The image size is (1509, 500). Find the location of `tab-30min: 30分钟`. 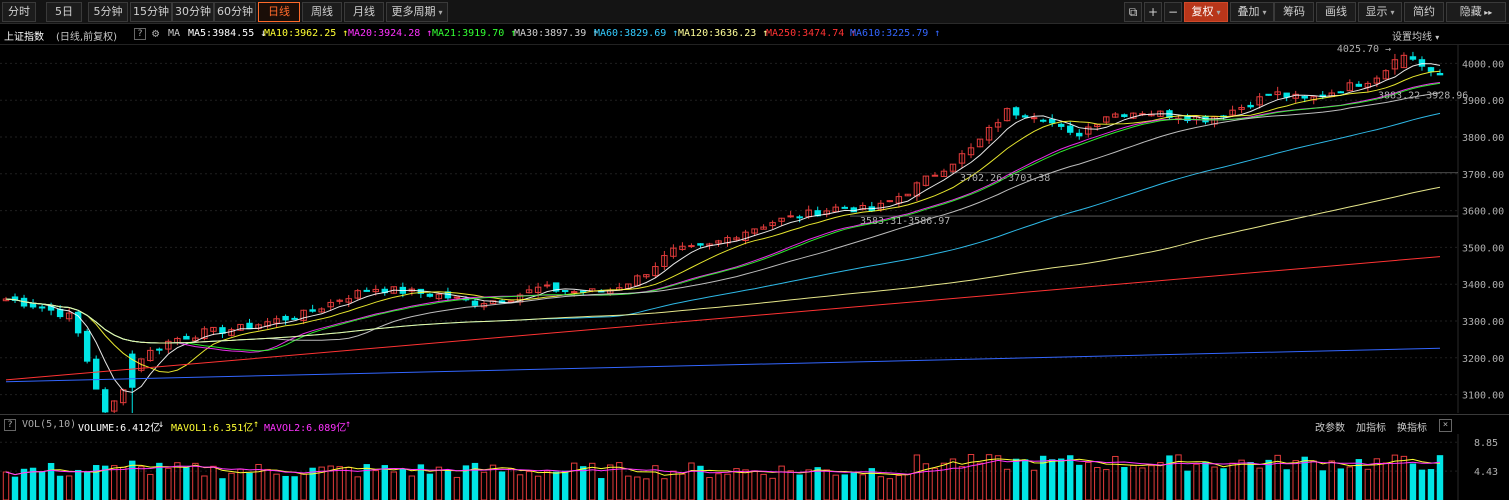

tab-30min: 30分钟 is located at coordinates (193, 12).